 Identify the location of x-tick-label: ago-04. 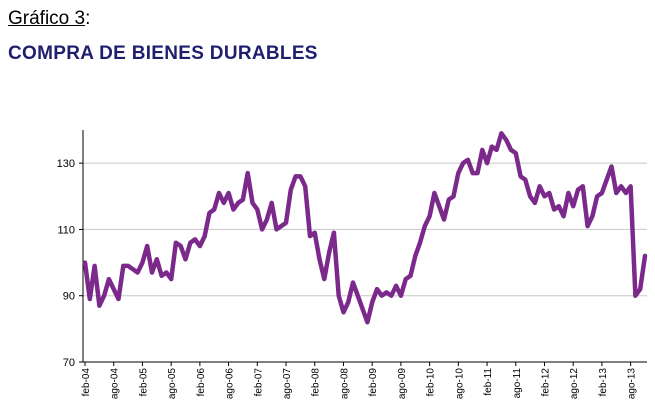
(115, 384).